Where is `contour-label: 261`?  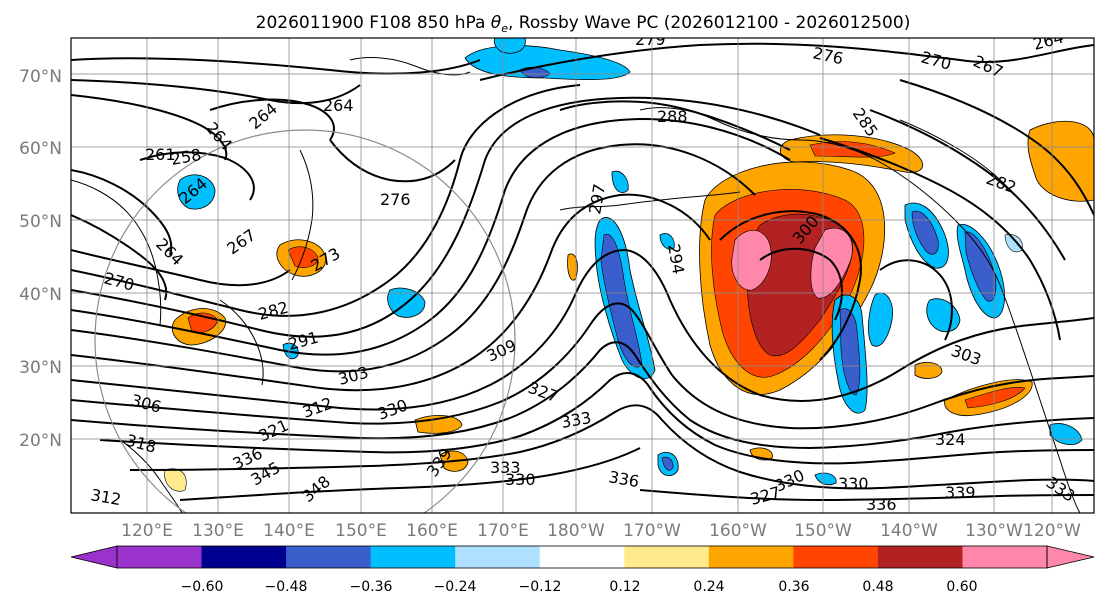 contour-label: 261 is located at coordinates (160, 154).